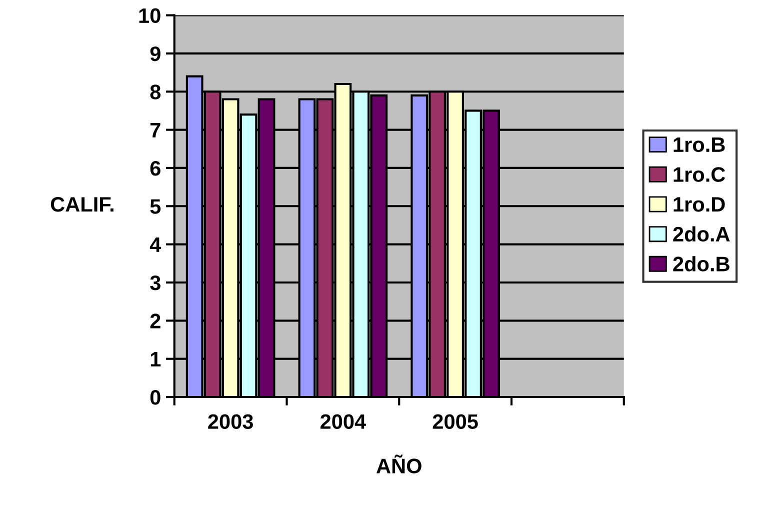 This screenshot has height=509, width=775. Describe the element at coordinates (155, 206) in the screenshot. I see `y-tick-label: 5` at that location.